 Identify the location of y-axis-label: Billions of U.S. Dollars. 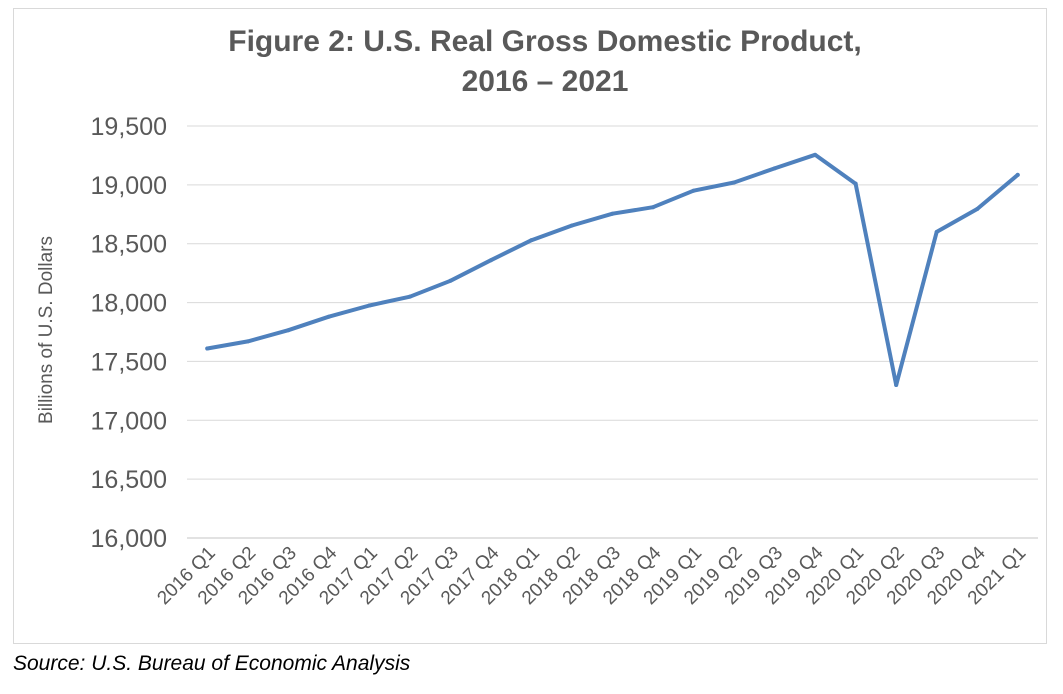
(46, 330).